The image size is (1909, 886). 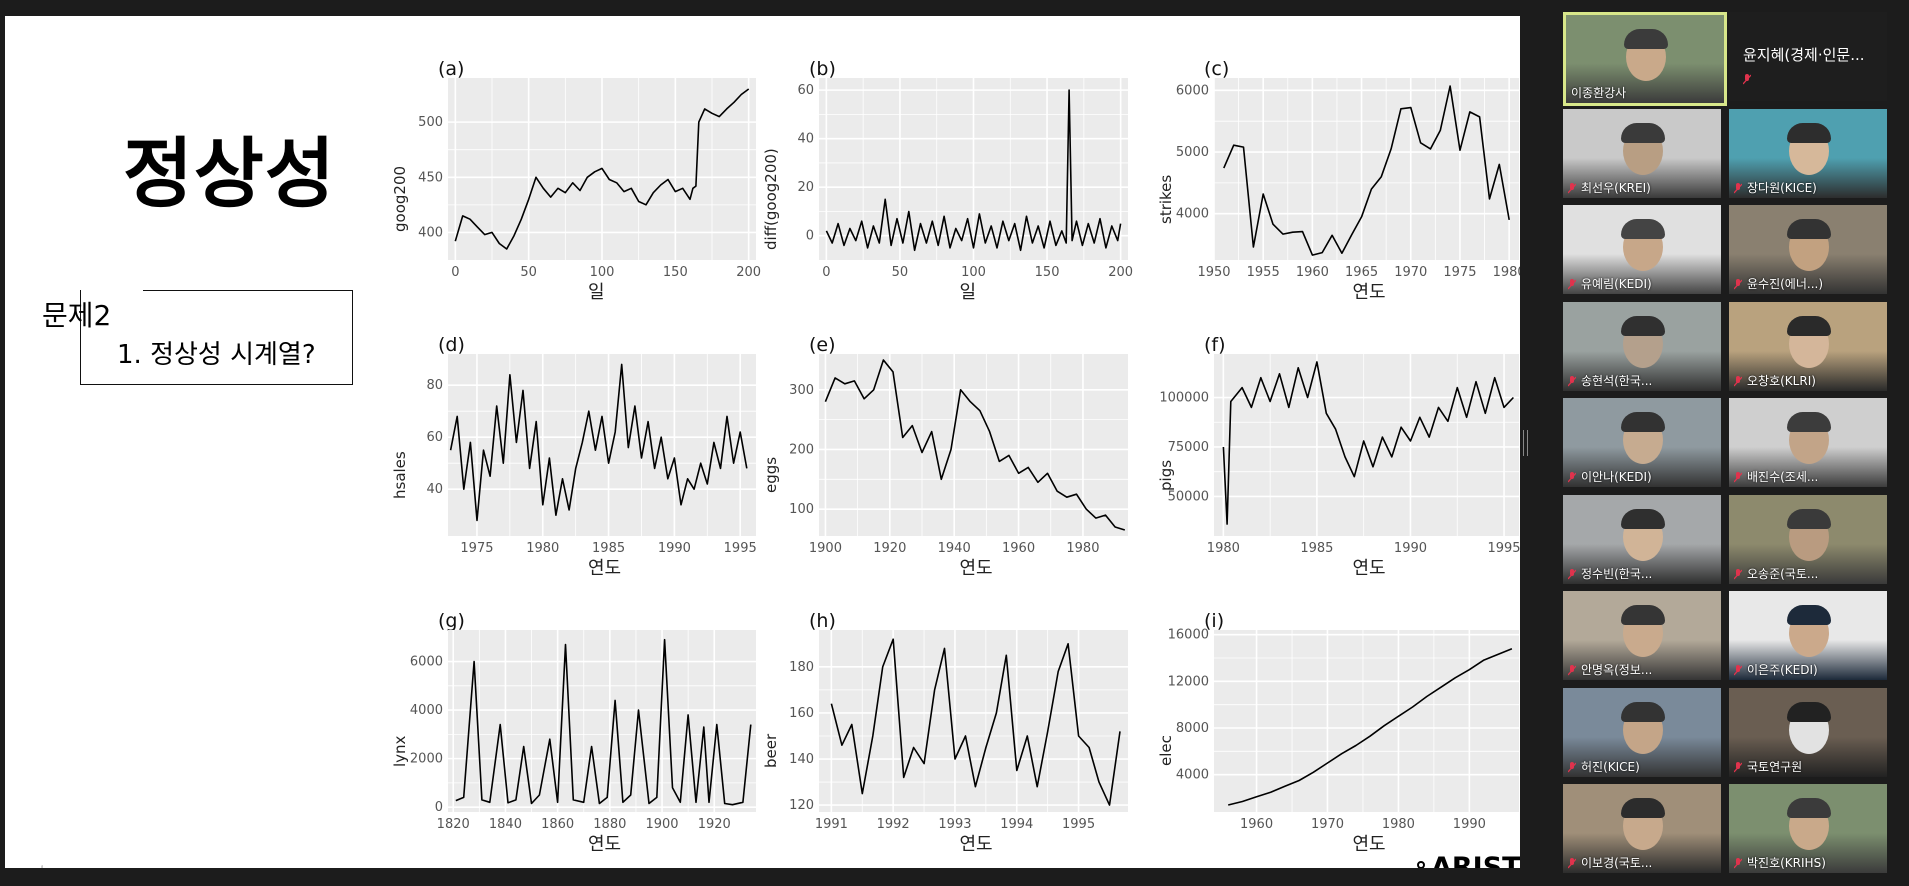 I want to click on chart-panel-letter: (h), so click(x=822, y=621).